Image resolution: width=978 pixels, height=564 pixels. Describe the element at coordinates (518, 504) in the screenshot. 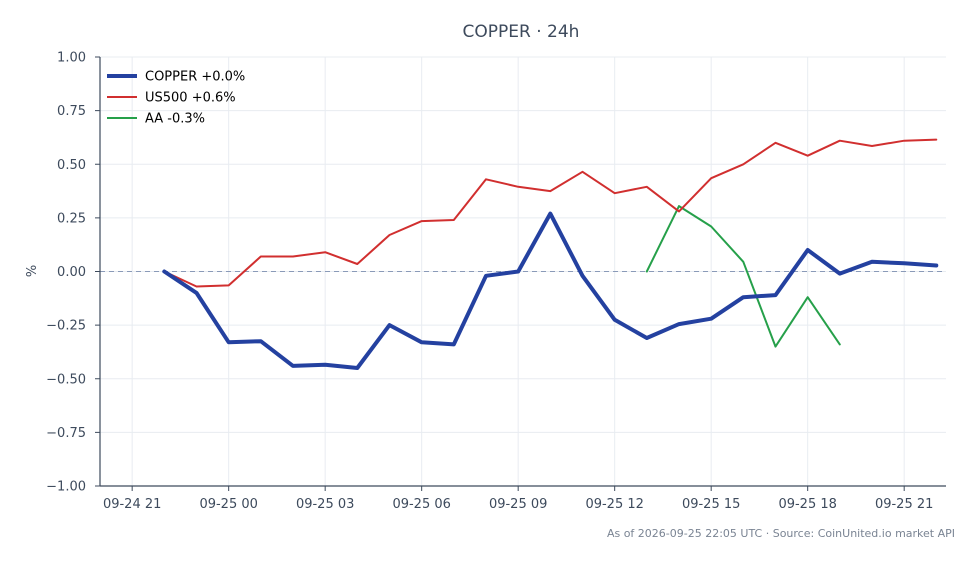

I see `x-tick-label: 09-25 09` at that location.